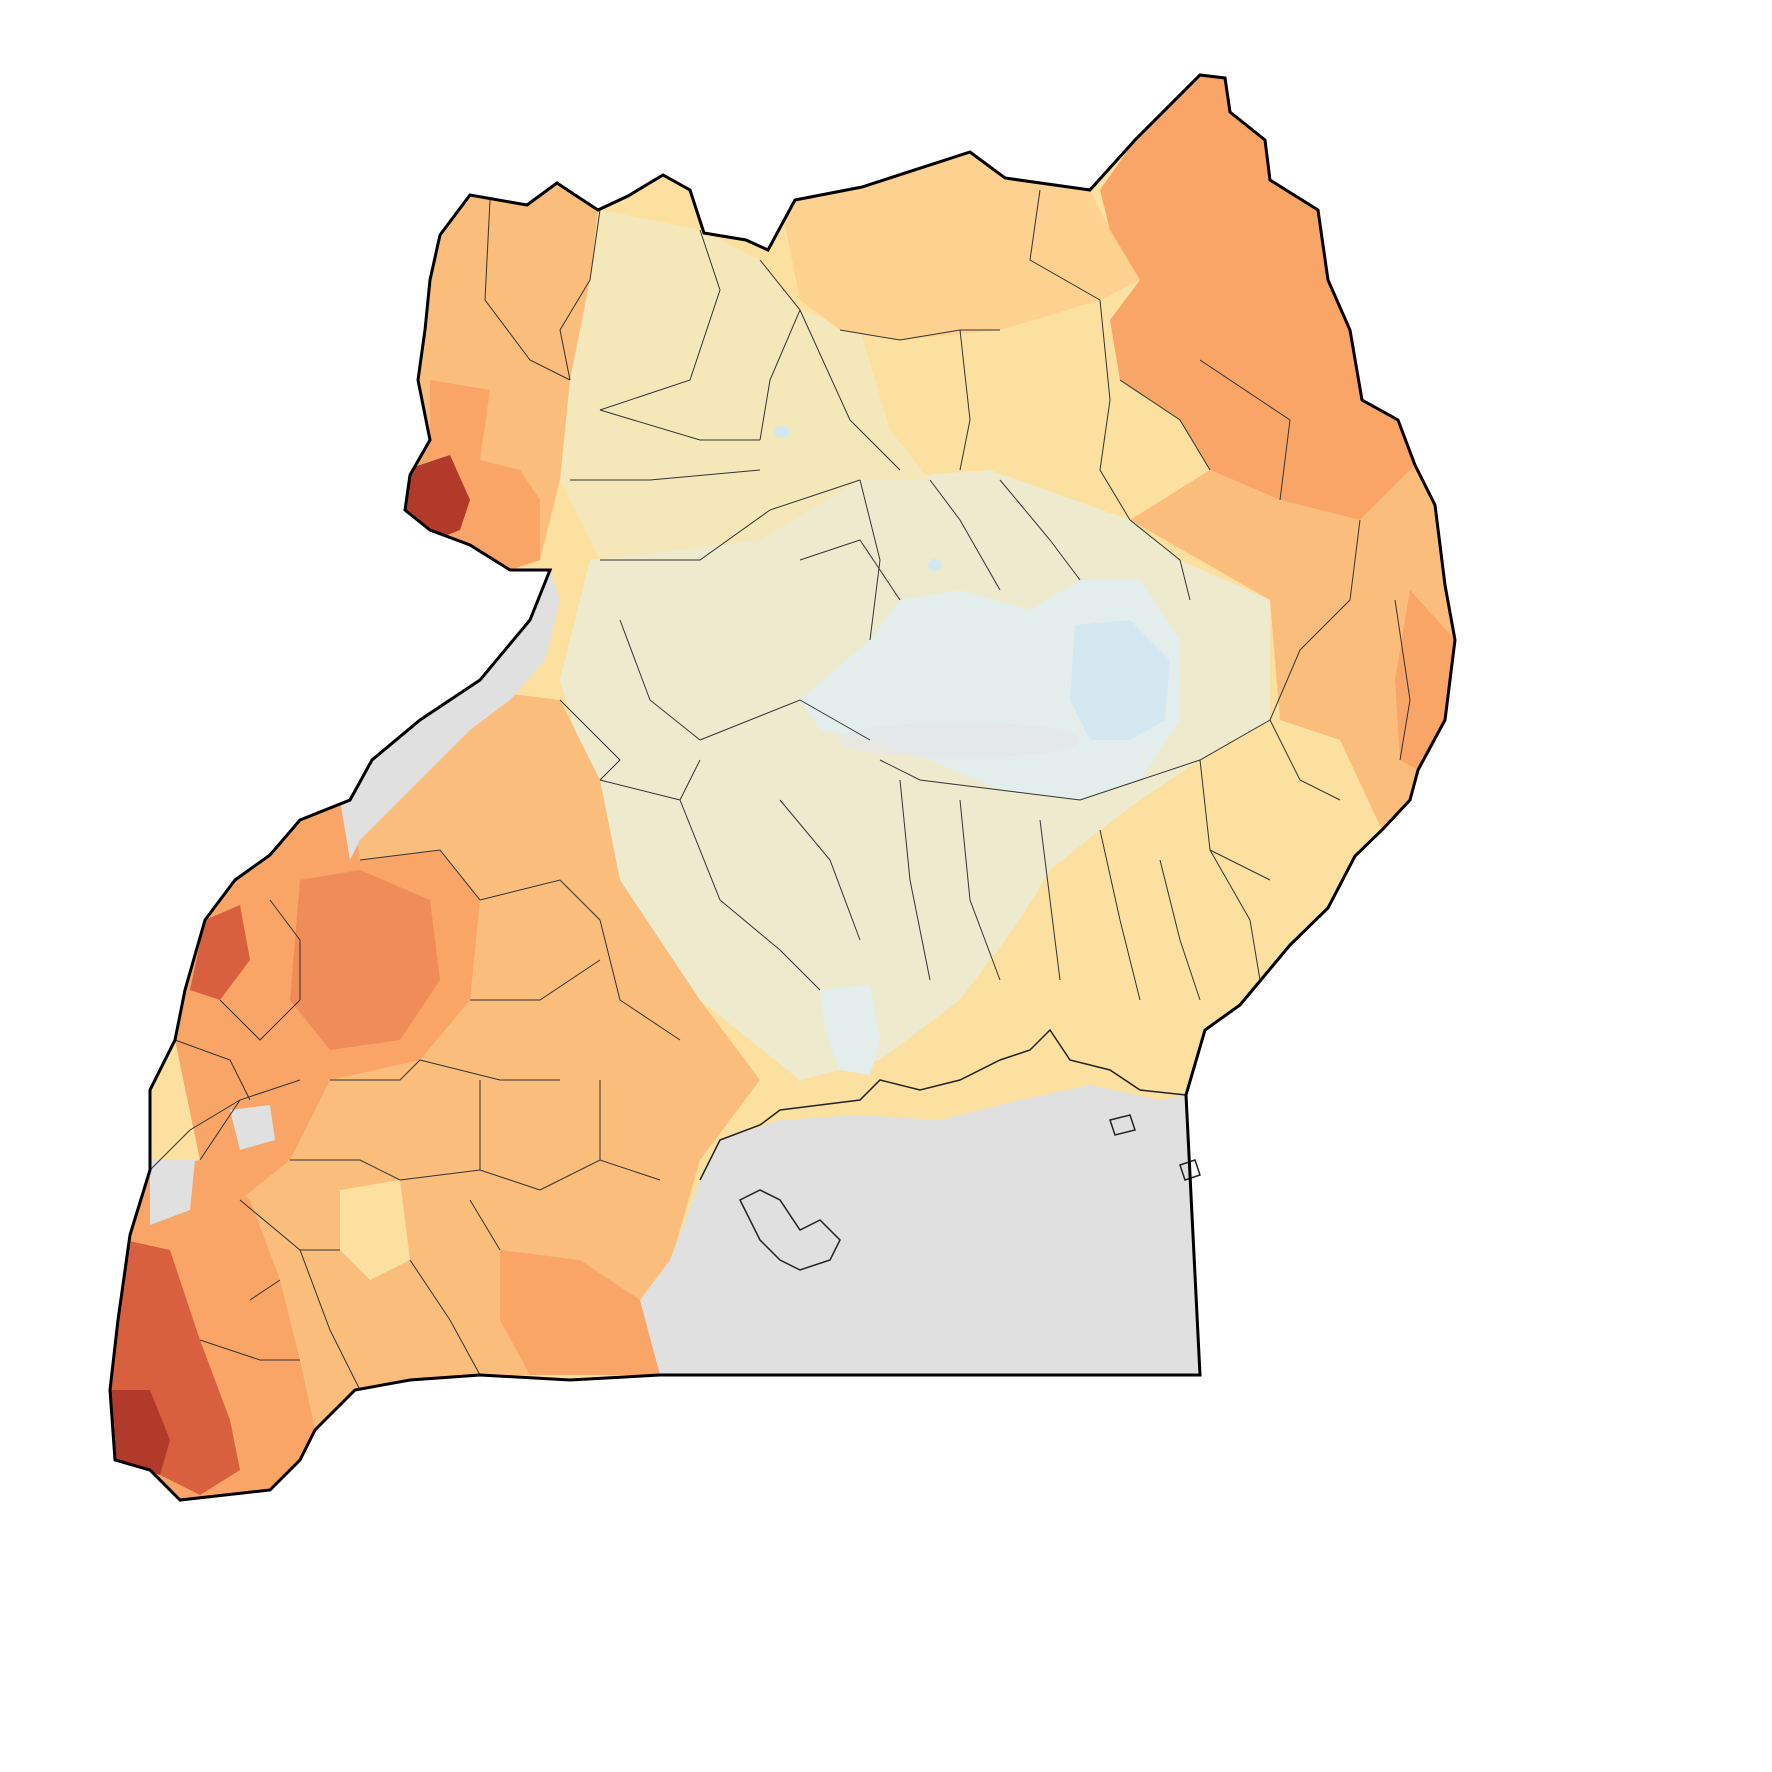 This screenshot has width=1772, height=1772. Describe the element at coordinates (960, 740) in the screenshot. I see `lake-kyoga` at that location.